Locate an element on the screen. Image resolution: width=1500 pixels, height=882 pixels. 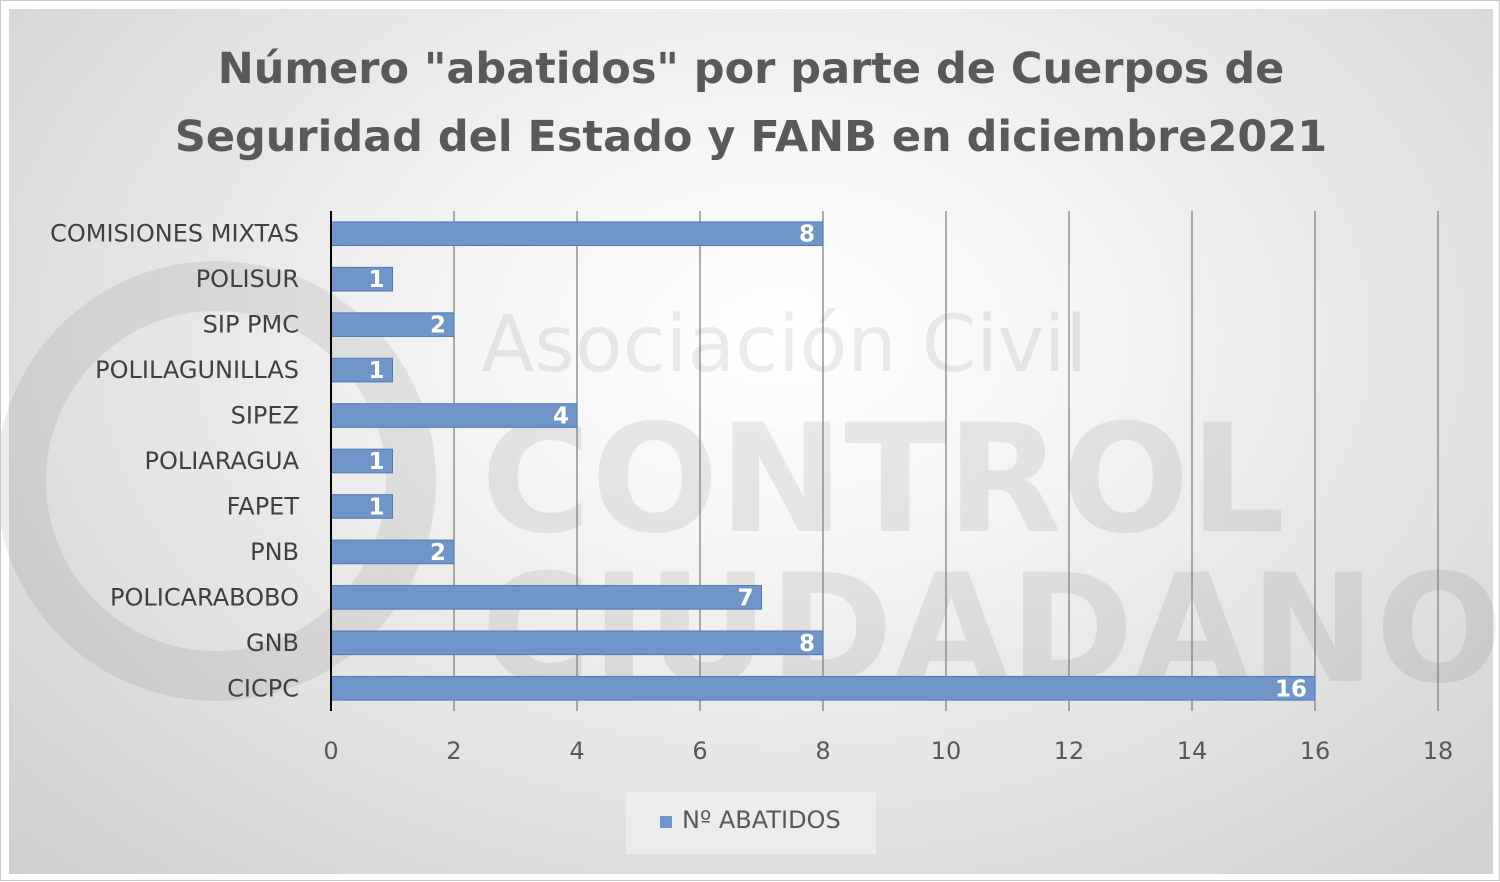
x-tick-label: 18 is located at coordinates (1438, 751).